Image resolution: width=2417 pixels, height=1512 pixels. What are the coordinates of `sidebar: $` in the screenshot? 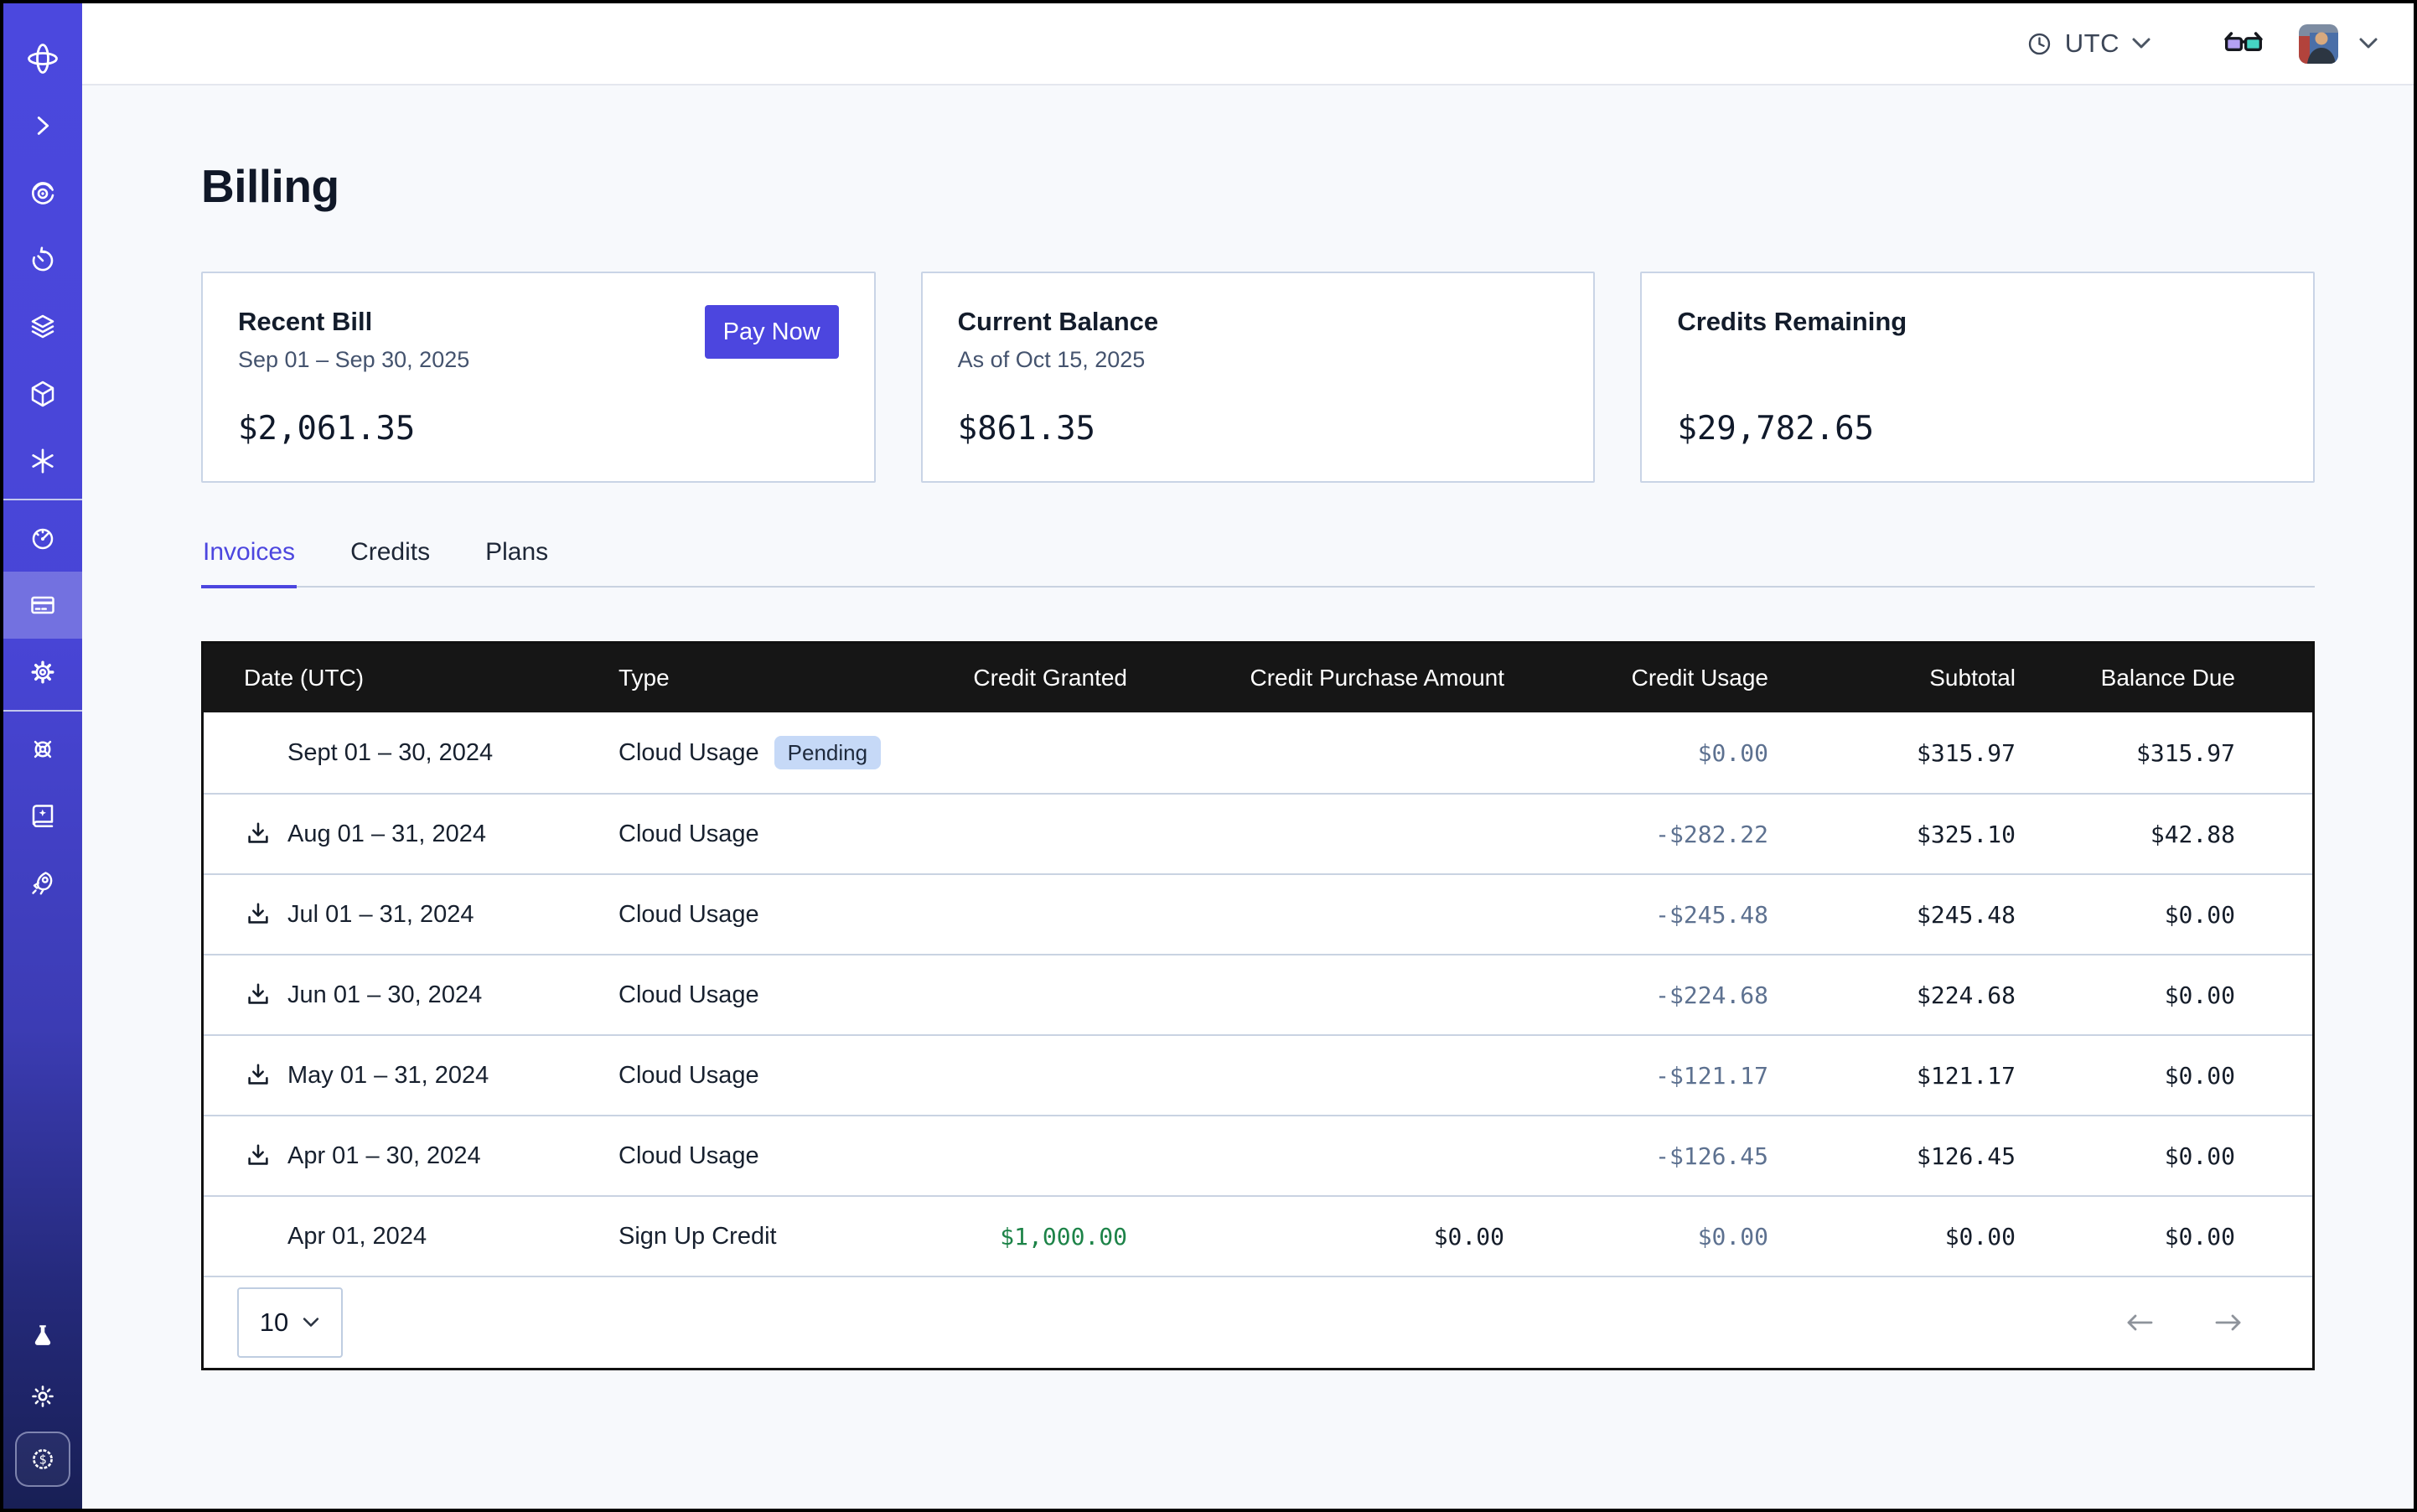 It's located at (42, 756).